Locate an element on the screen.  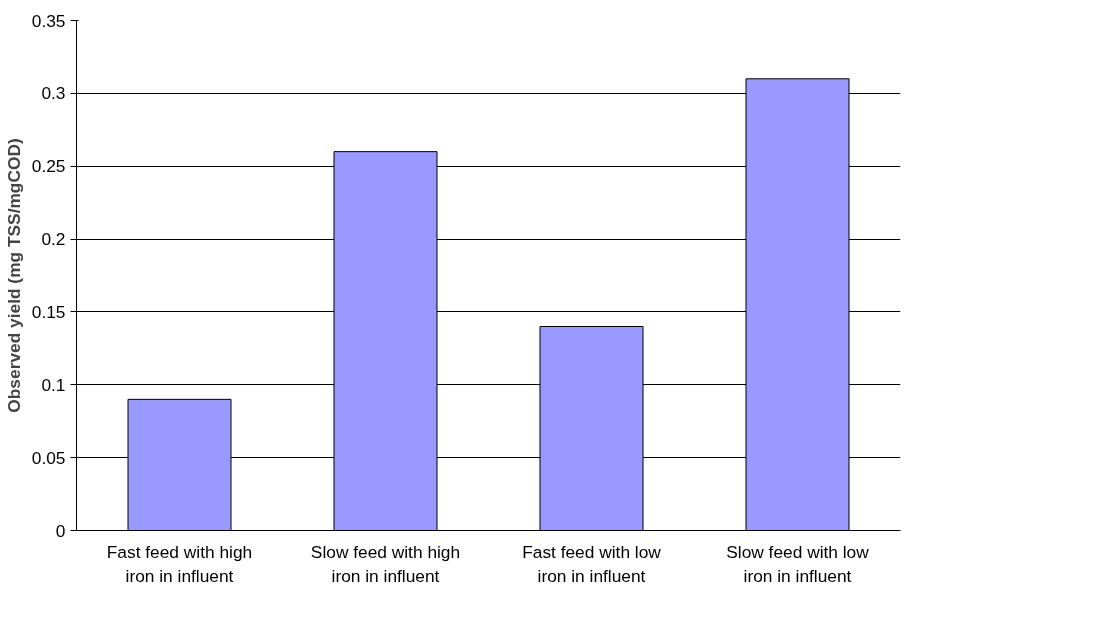
y-tick-label: 0.2 is located at coordinates (53, 239).